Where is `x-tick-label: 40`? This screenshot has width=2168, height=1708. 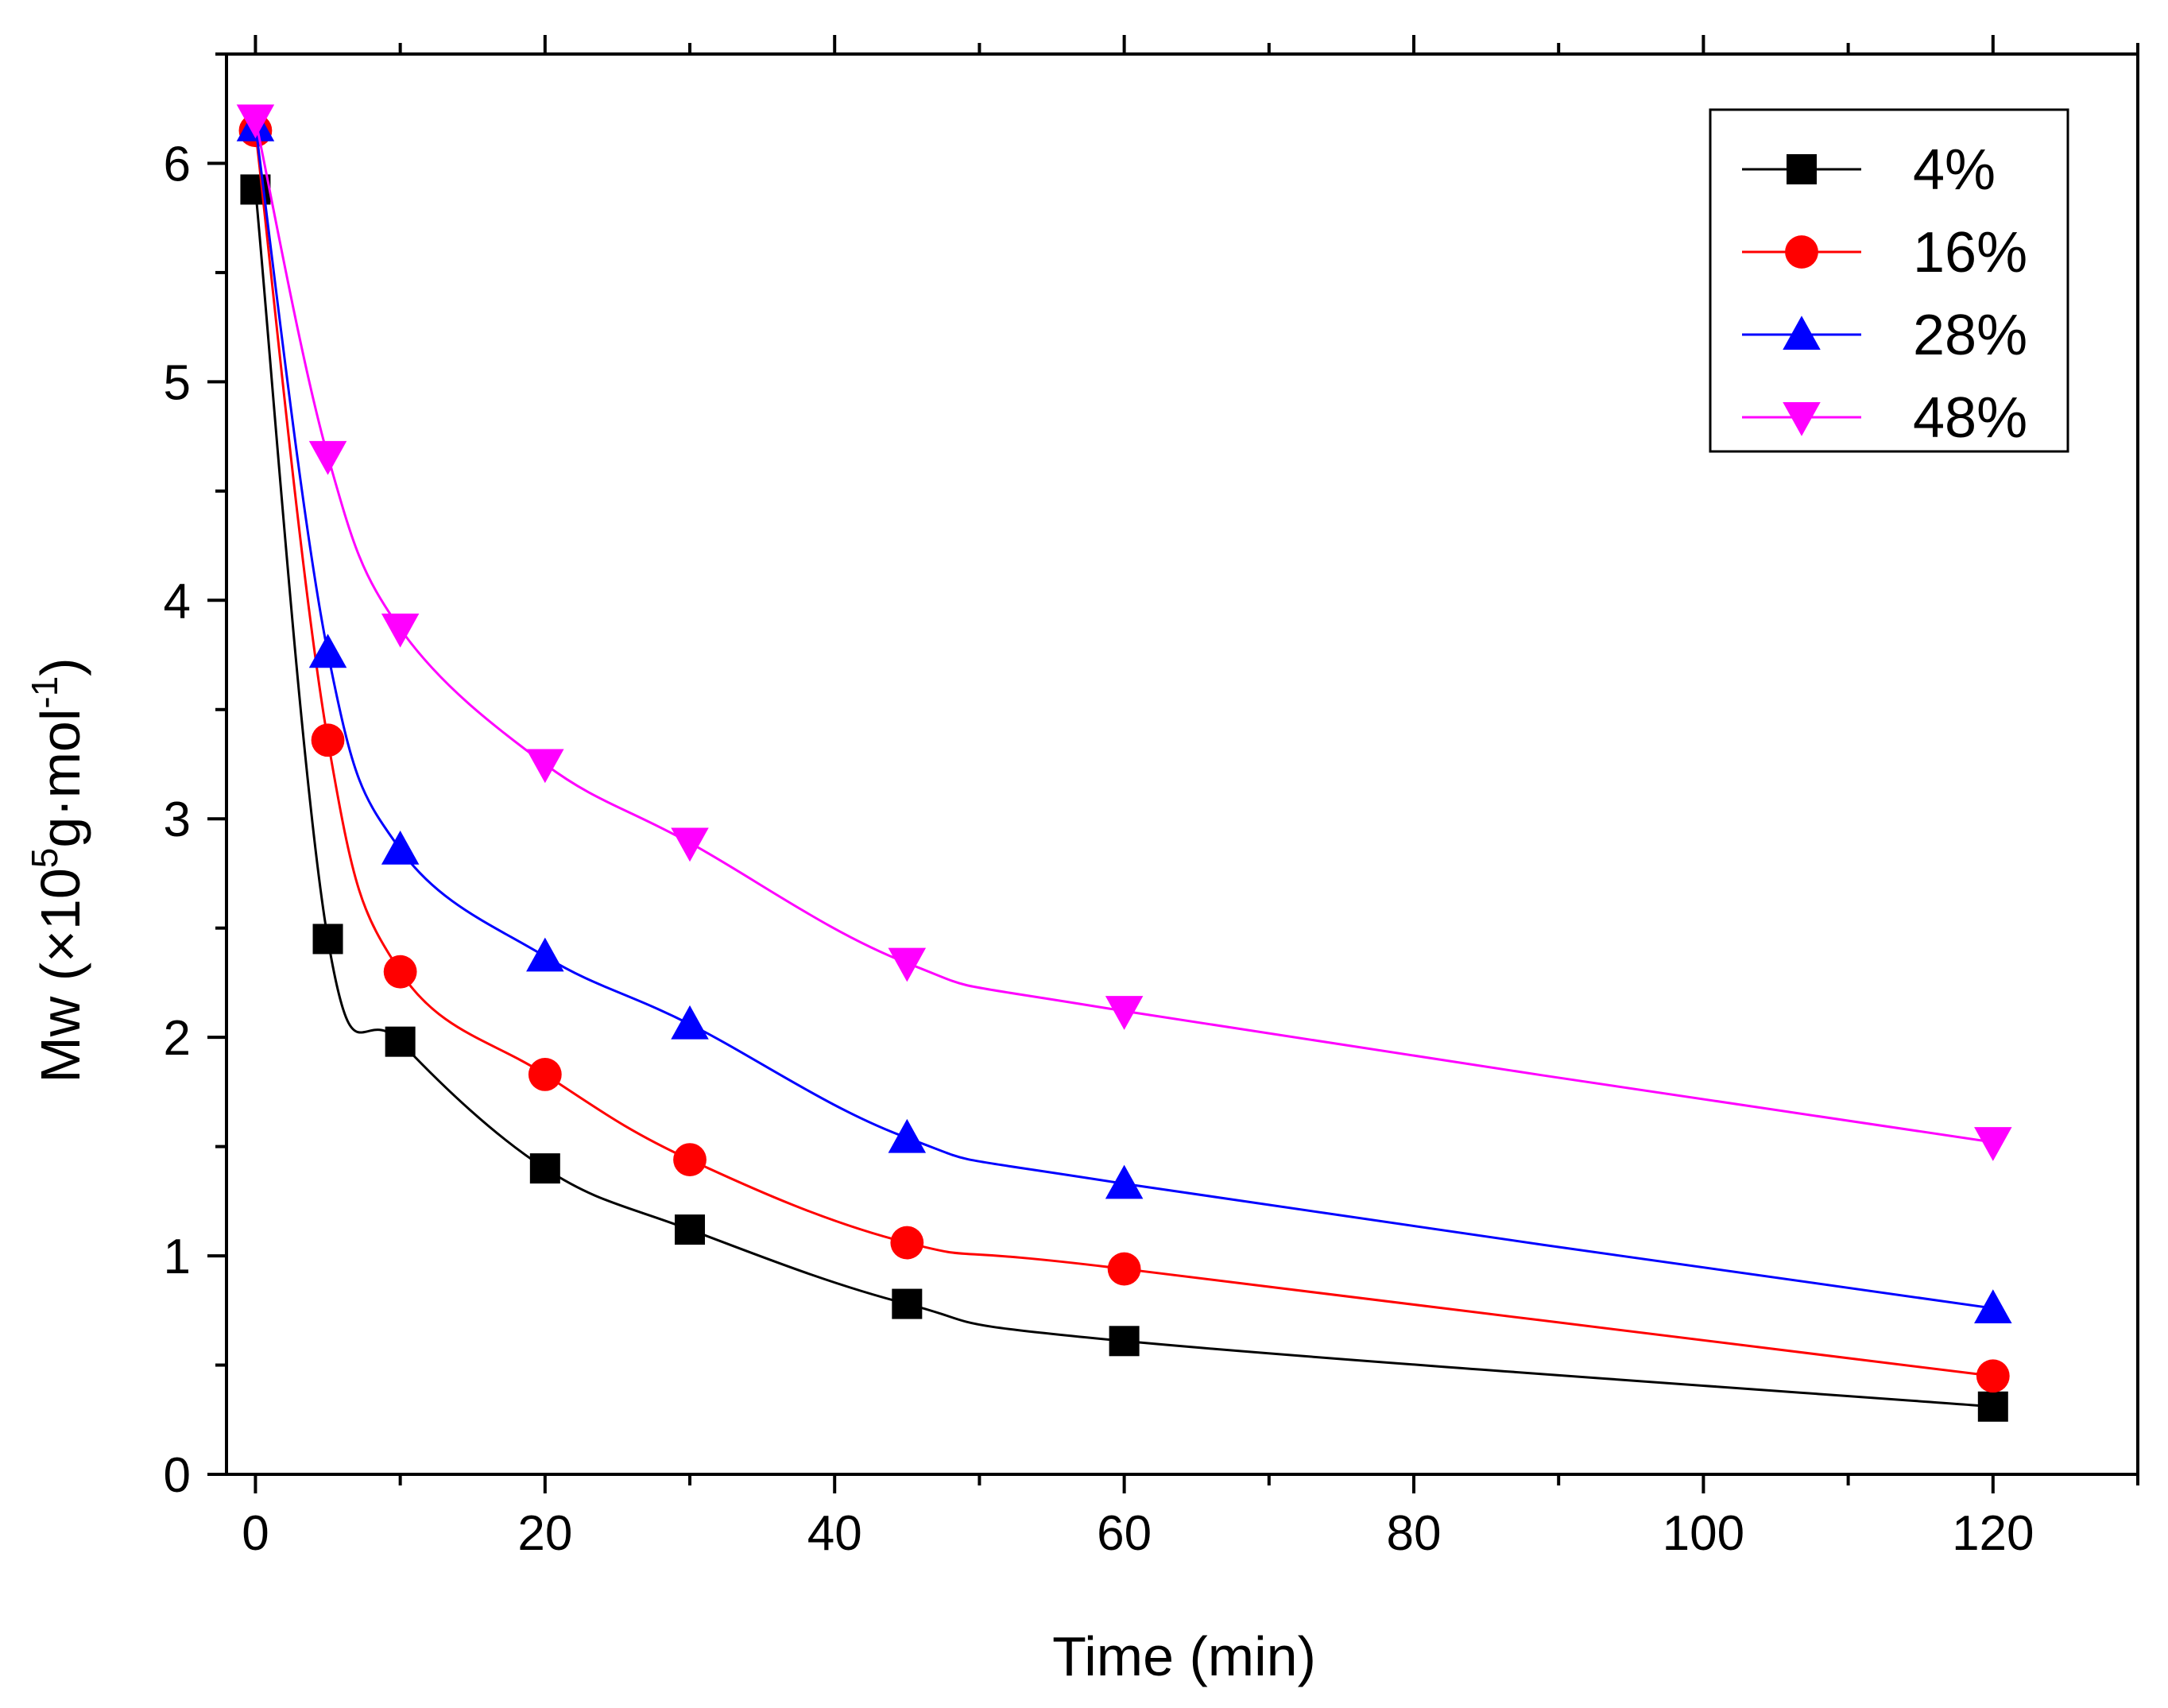 x-tick-label: 40 is located at coordinates (834, 1533).